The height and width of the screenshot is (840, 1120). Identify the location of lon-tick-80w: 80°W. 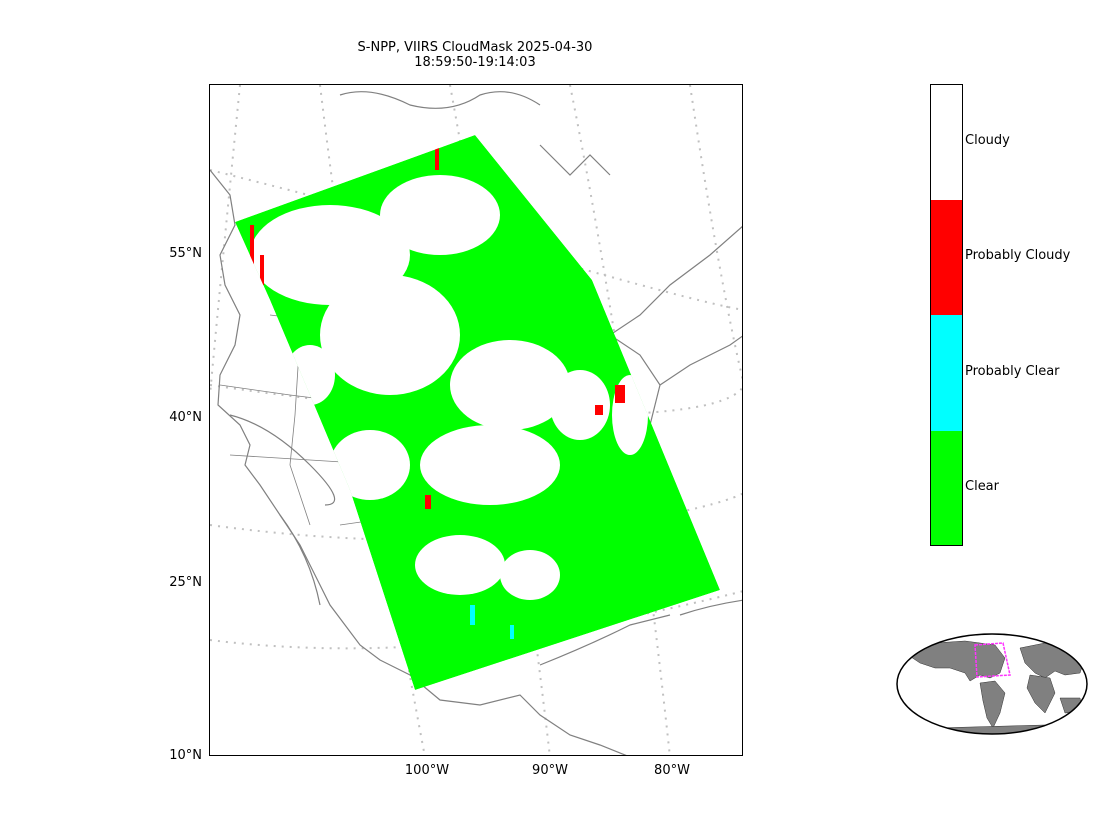
(672, 770).